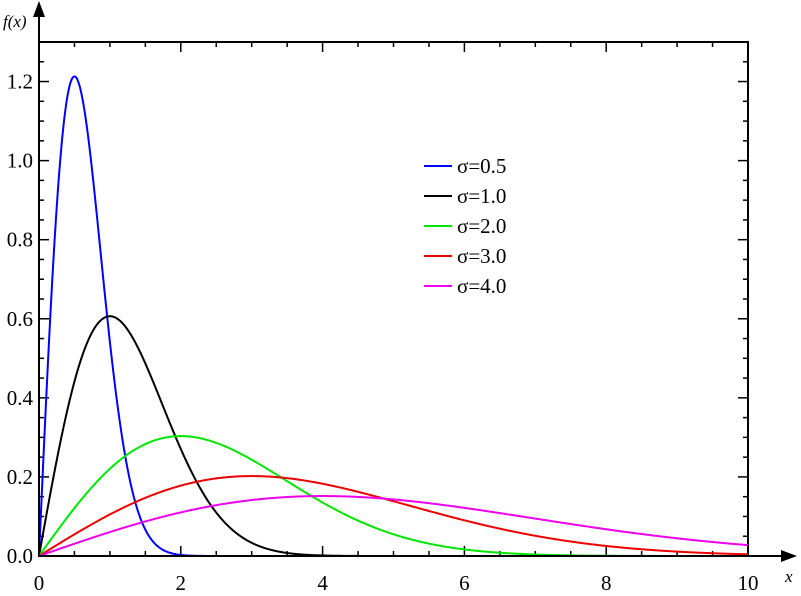 The image size is (801, 596). Describe the element at coordinates (481, 226) in the screenshot. I see `legend-label: σ=2.0` at that location.